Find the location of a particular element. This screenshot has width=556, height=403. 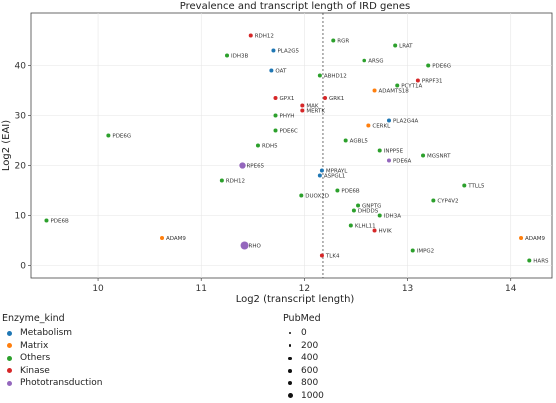

point-label: PCYT1A is located at coordinates (411, 87).